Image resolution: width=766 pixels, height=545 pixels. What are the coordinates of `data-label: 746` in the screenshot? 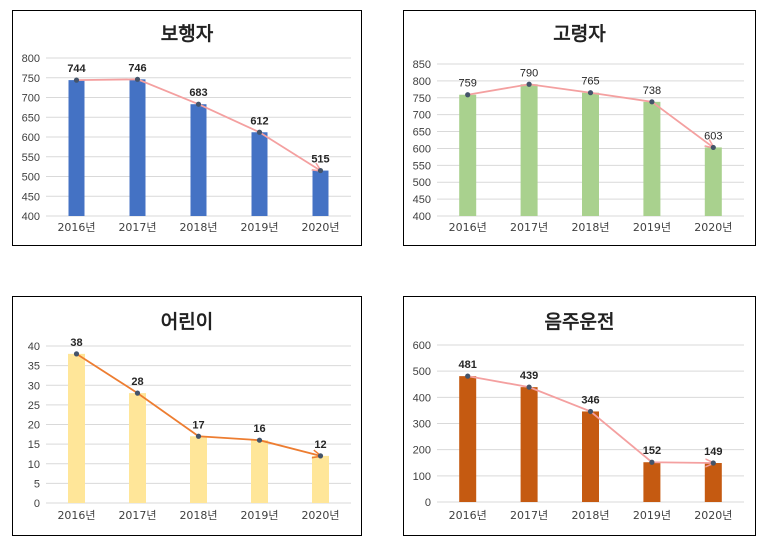 It's located at (137, 68).